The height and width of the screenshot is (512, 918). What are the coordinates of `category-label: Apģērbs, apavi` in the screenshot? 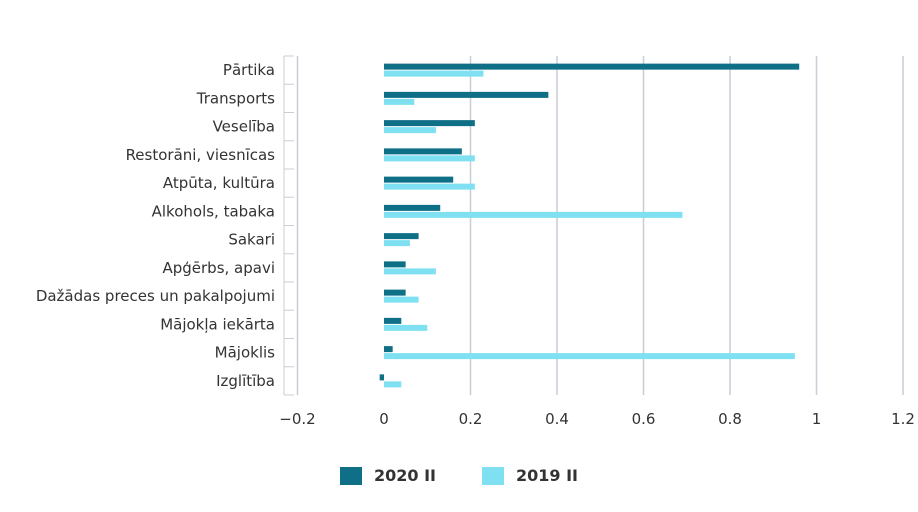 It's located at (218, 268).